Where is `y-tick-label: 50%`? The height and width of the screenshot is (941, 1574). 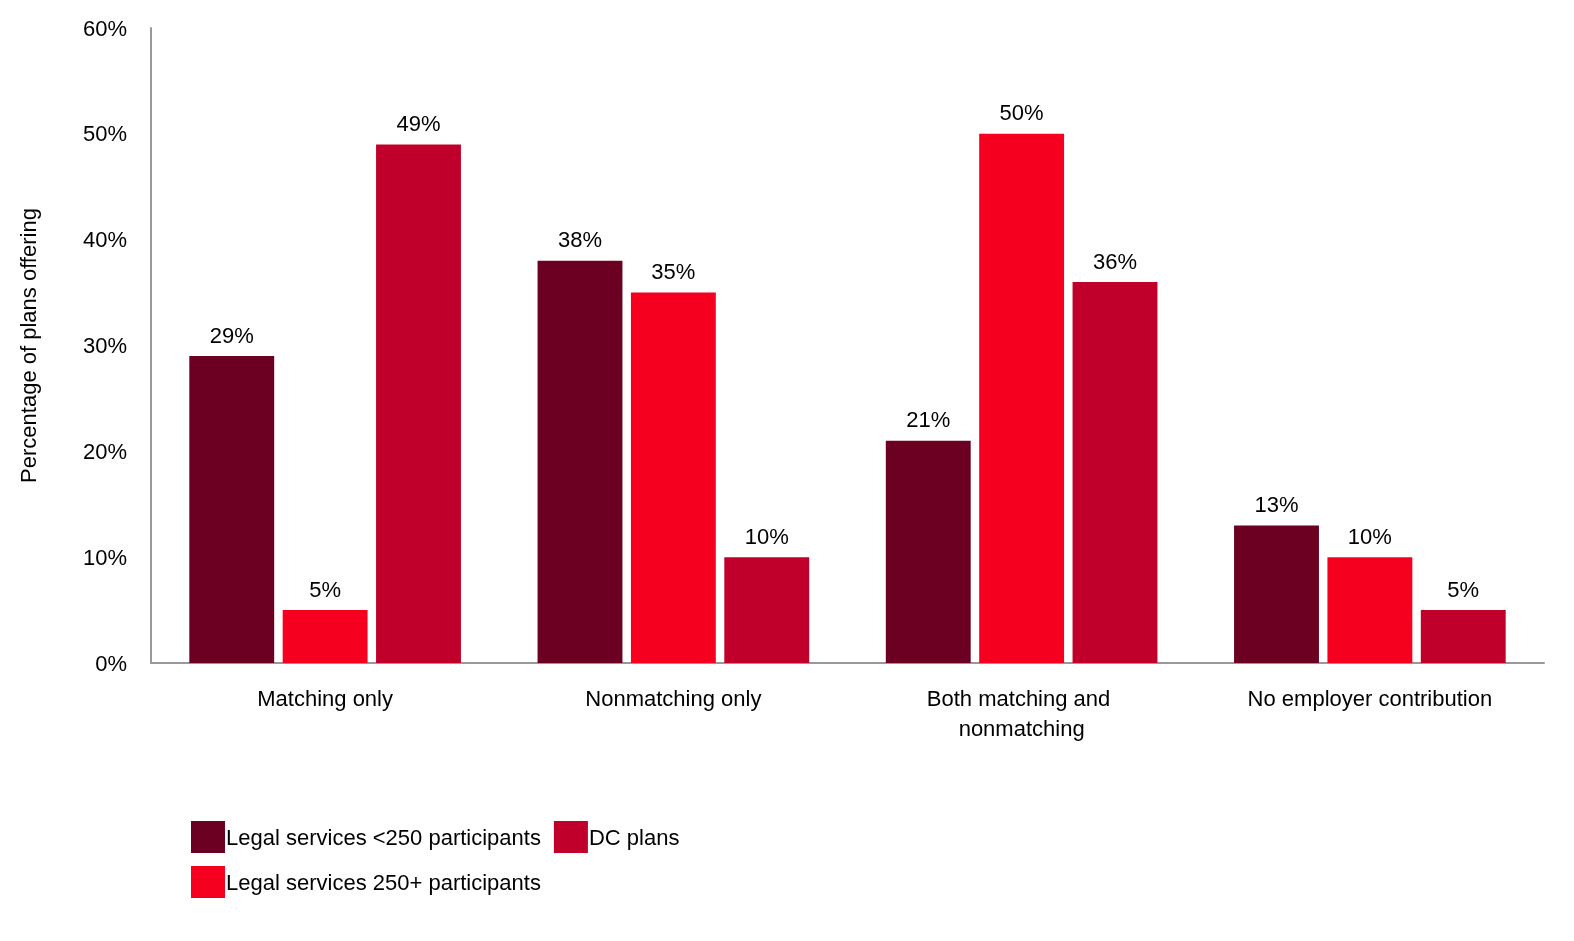 y-tick-label: 50% is located at coordinates (104, 134).